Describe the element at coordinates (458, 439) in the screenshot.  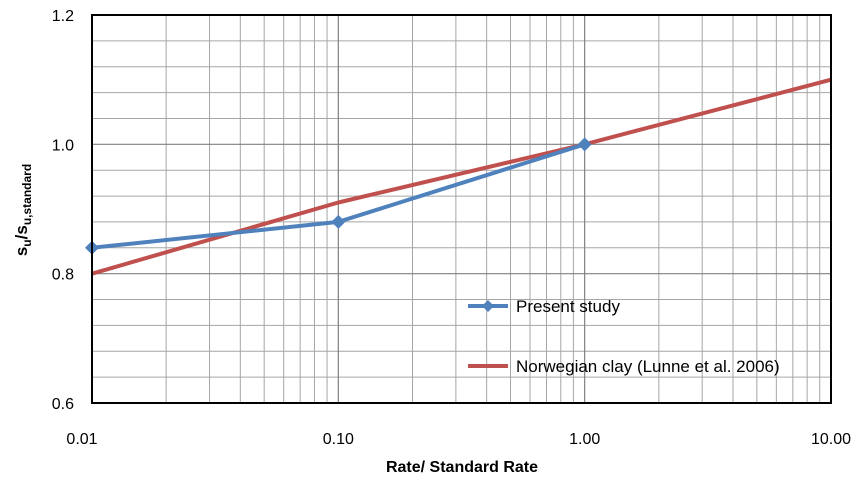
I see `x-tick-labels: 0.01 0.10 1.00 10.00` at that location.